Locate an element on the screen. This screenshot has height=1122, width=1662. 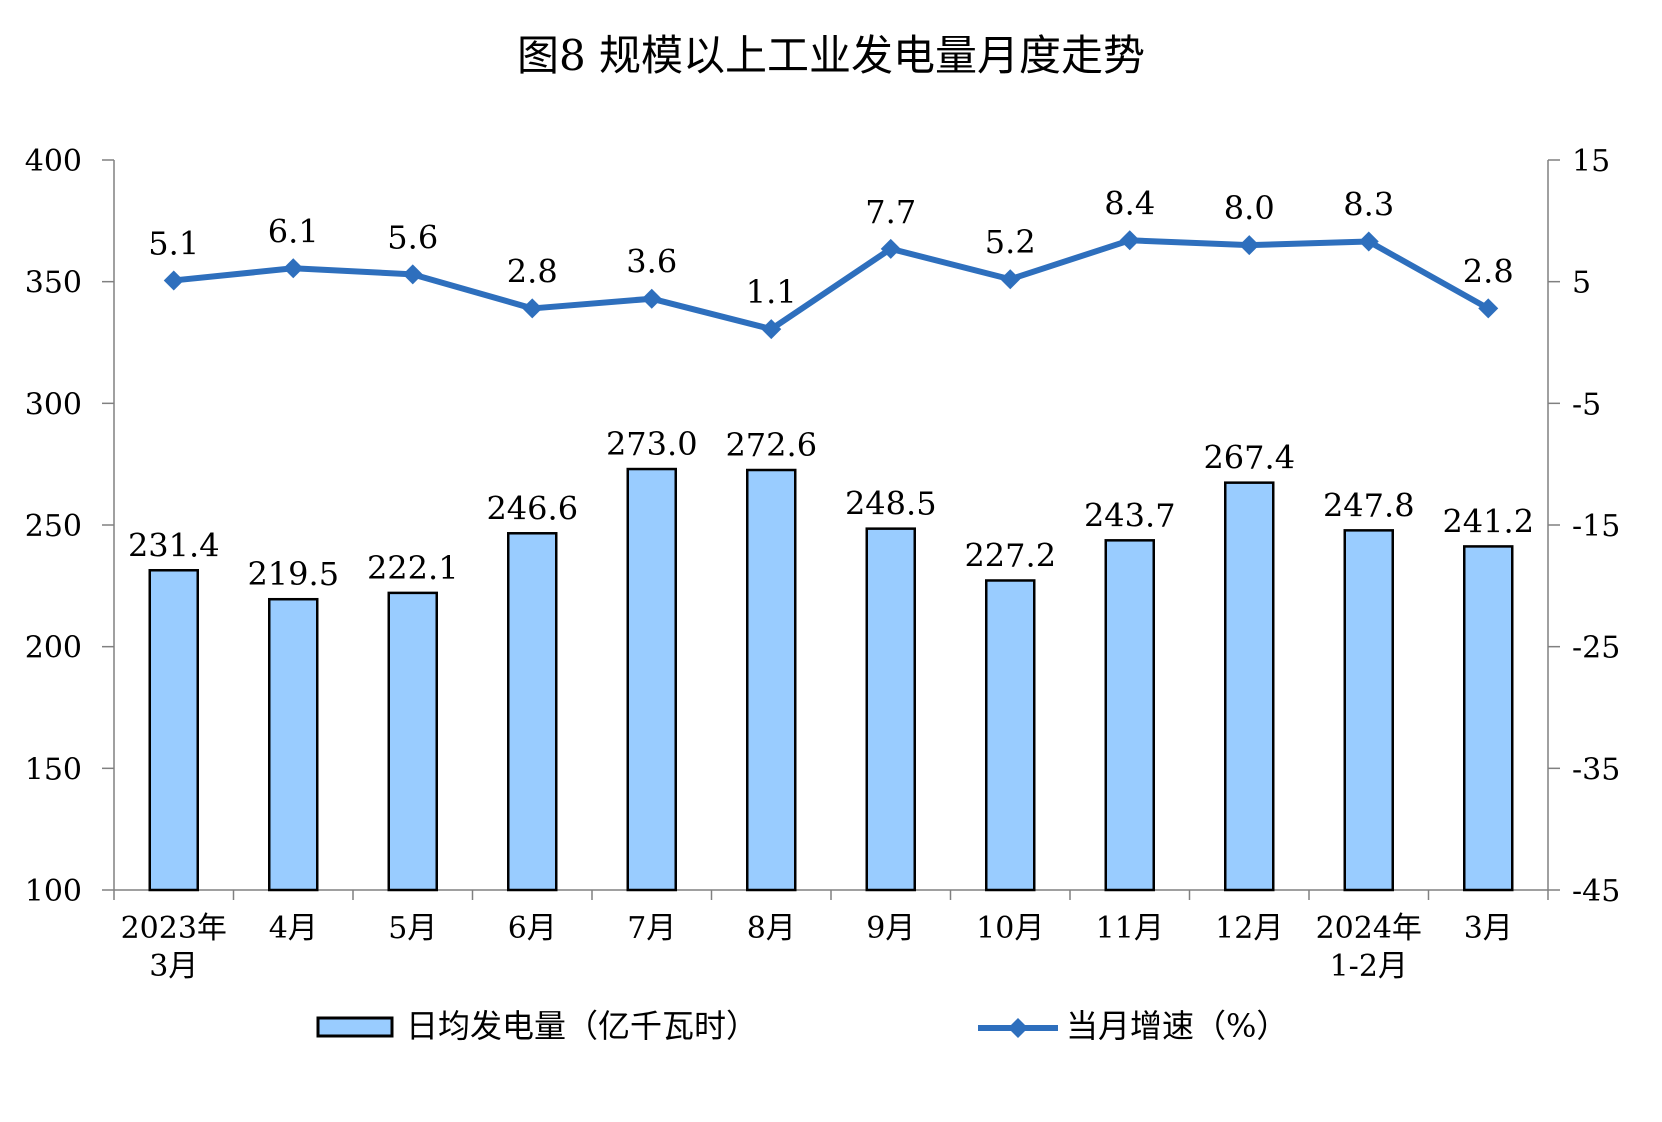
bar-data-label: 246.6 is located at coordinates (532, 508).